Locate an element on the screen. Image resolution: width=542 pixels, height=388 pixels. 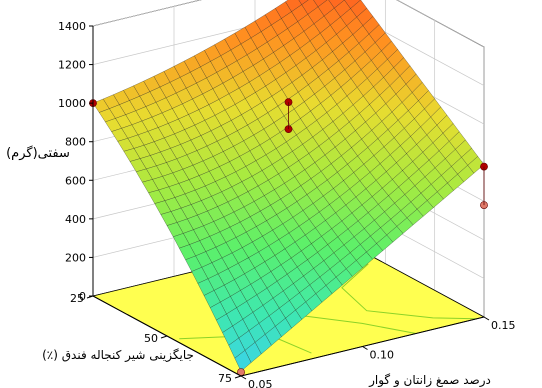
surface-cell is located at coordinates (243, 361).